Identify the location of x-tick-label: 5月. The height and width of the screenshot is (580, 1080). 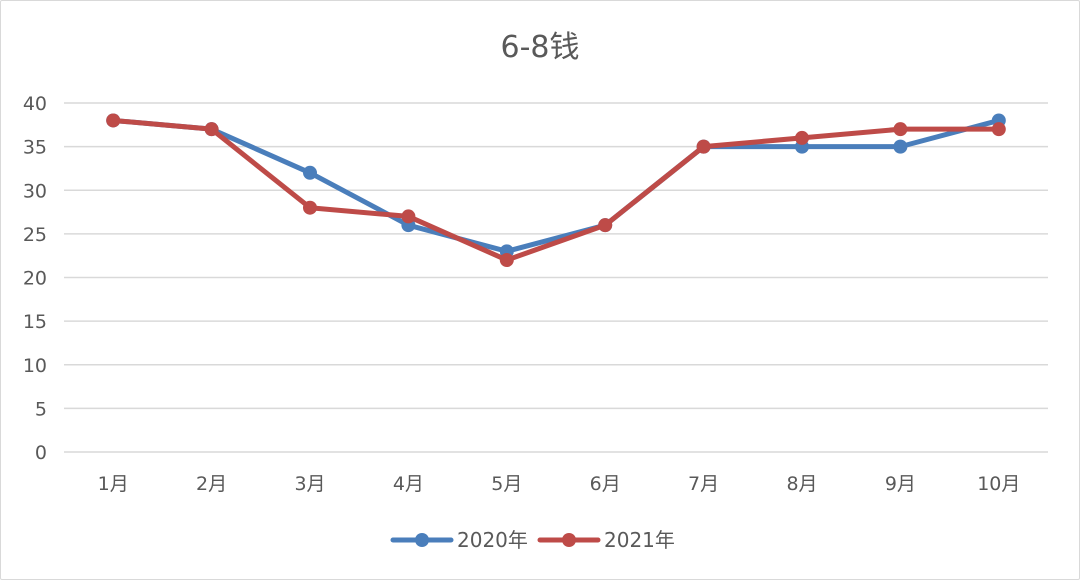
(506, 484).